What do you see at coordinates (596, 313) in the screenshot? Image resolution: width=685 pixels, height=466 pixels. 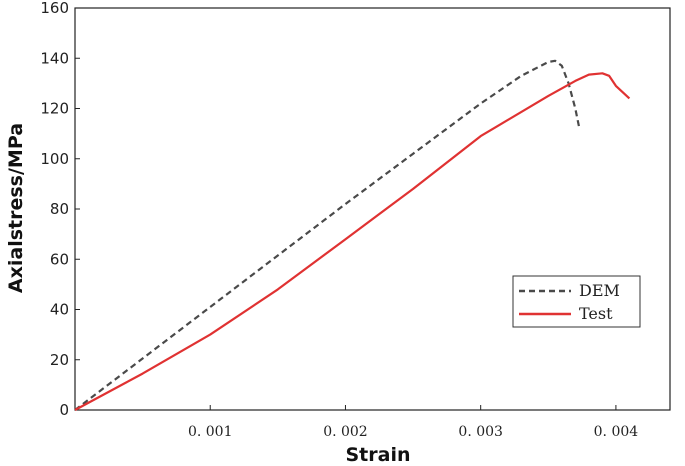 I see `legend-label-test: Test` at bounding box center [596, 313].